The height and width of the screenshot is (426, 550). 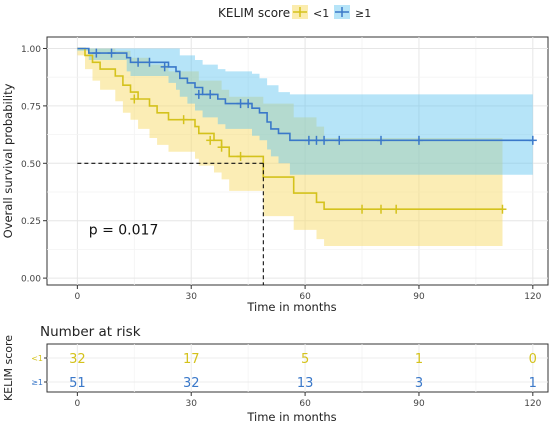 What do you see at coordinates (305, 297) in the screenshot?
I see `x-tick-label: 60` at bounding box center [305, 297].